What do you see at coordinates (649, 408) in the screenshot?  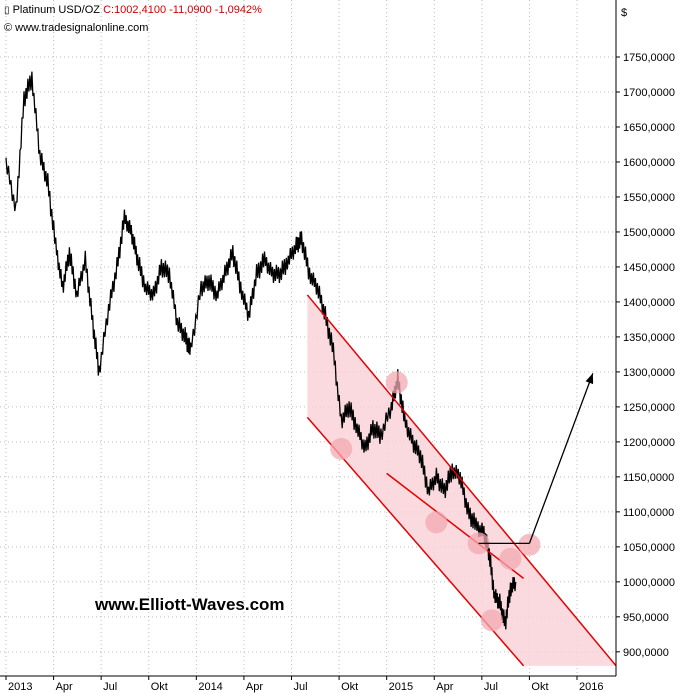 I see `y-tick-label: 1250,0000` at bounding box center [649, 408].